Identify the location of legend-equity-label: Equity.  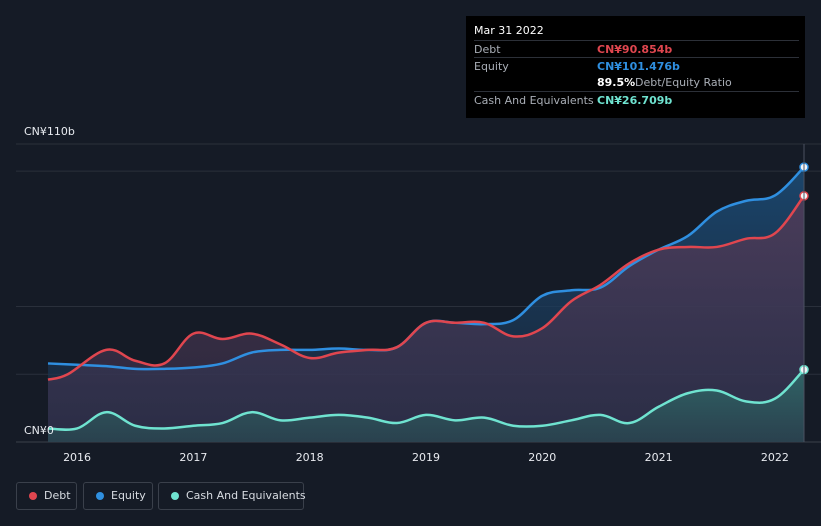
(128, 495).